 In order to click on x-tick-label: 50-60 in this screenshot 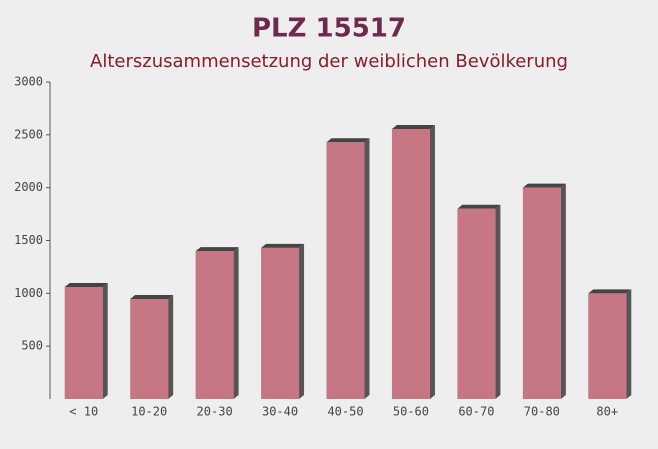, I will do `click(411, 412)`.